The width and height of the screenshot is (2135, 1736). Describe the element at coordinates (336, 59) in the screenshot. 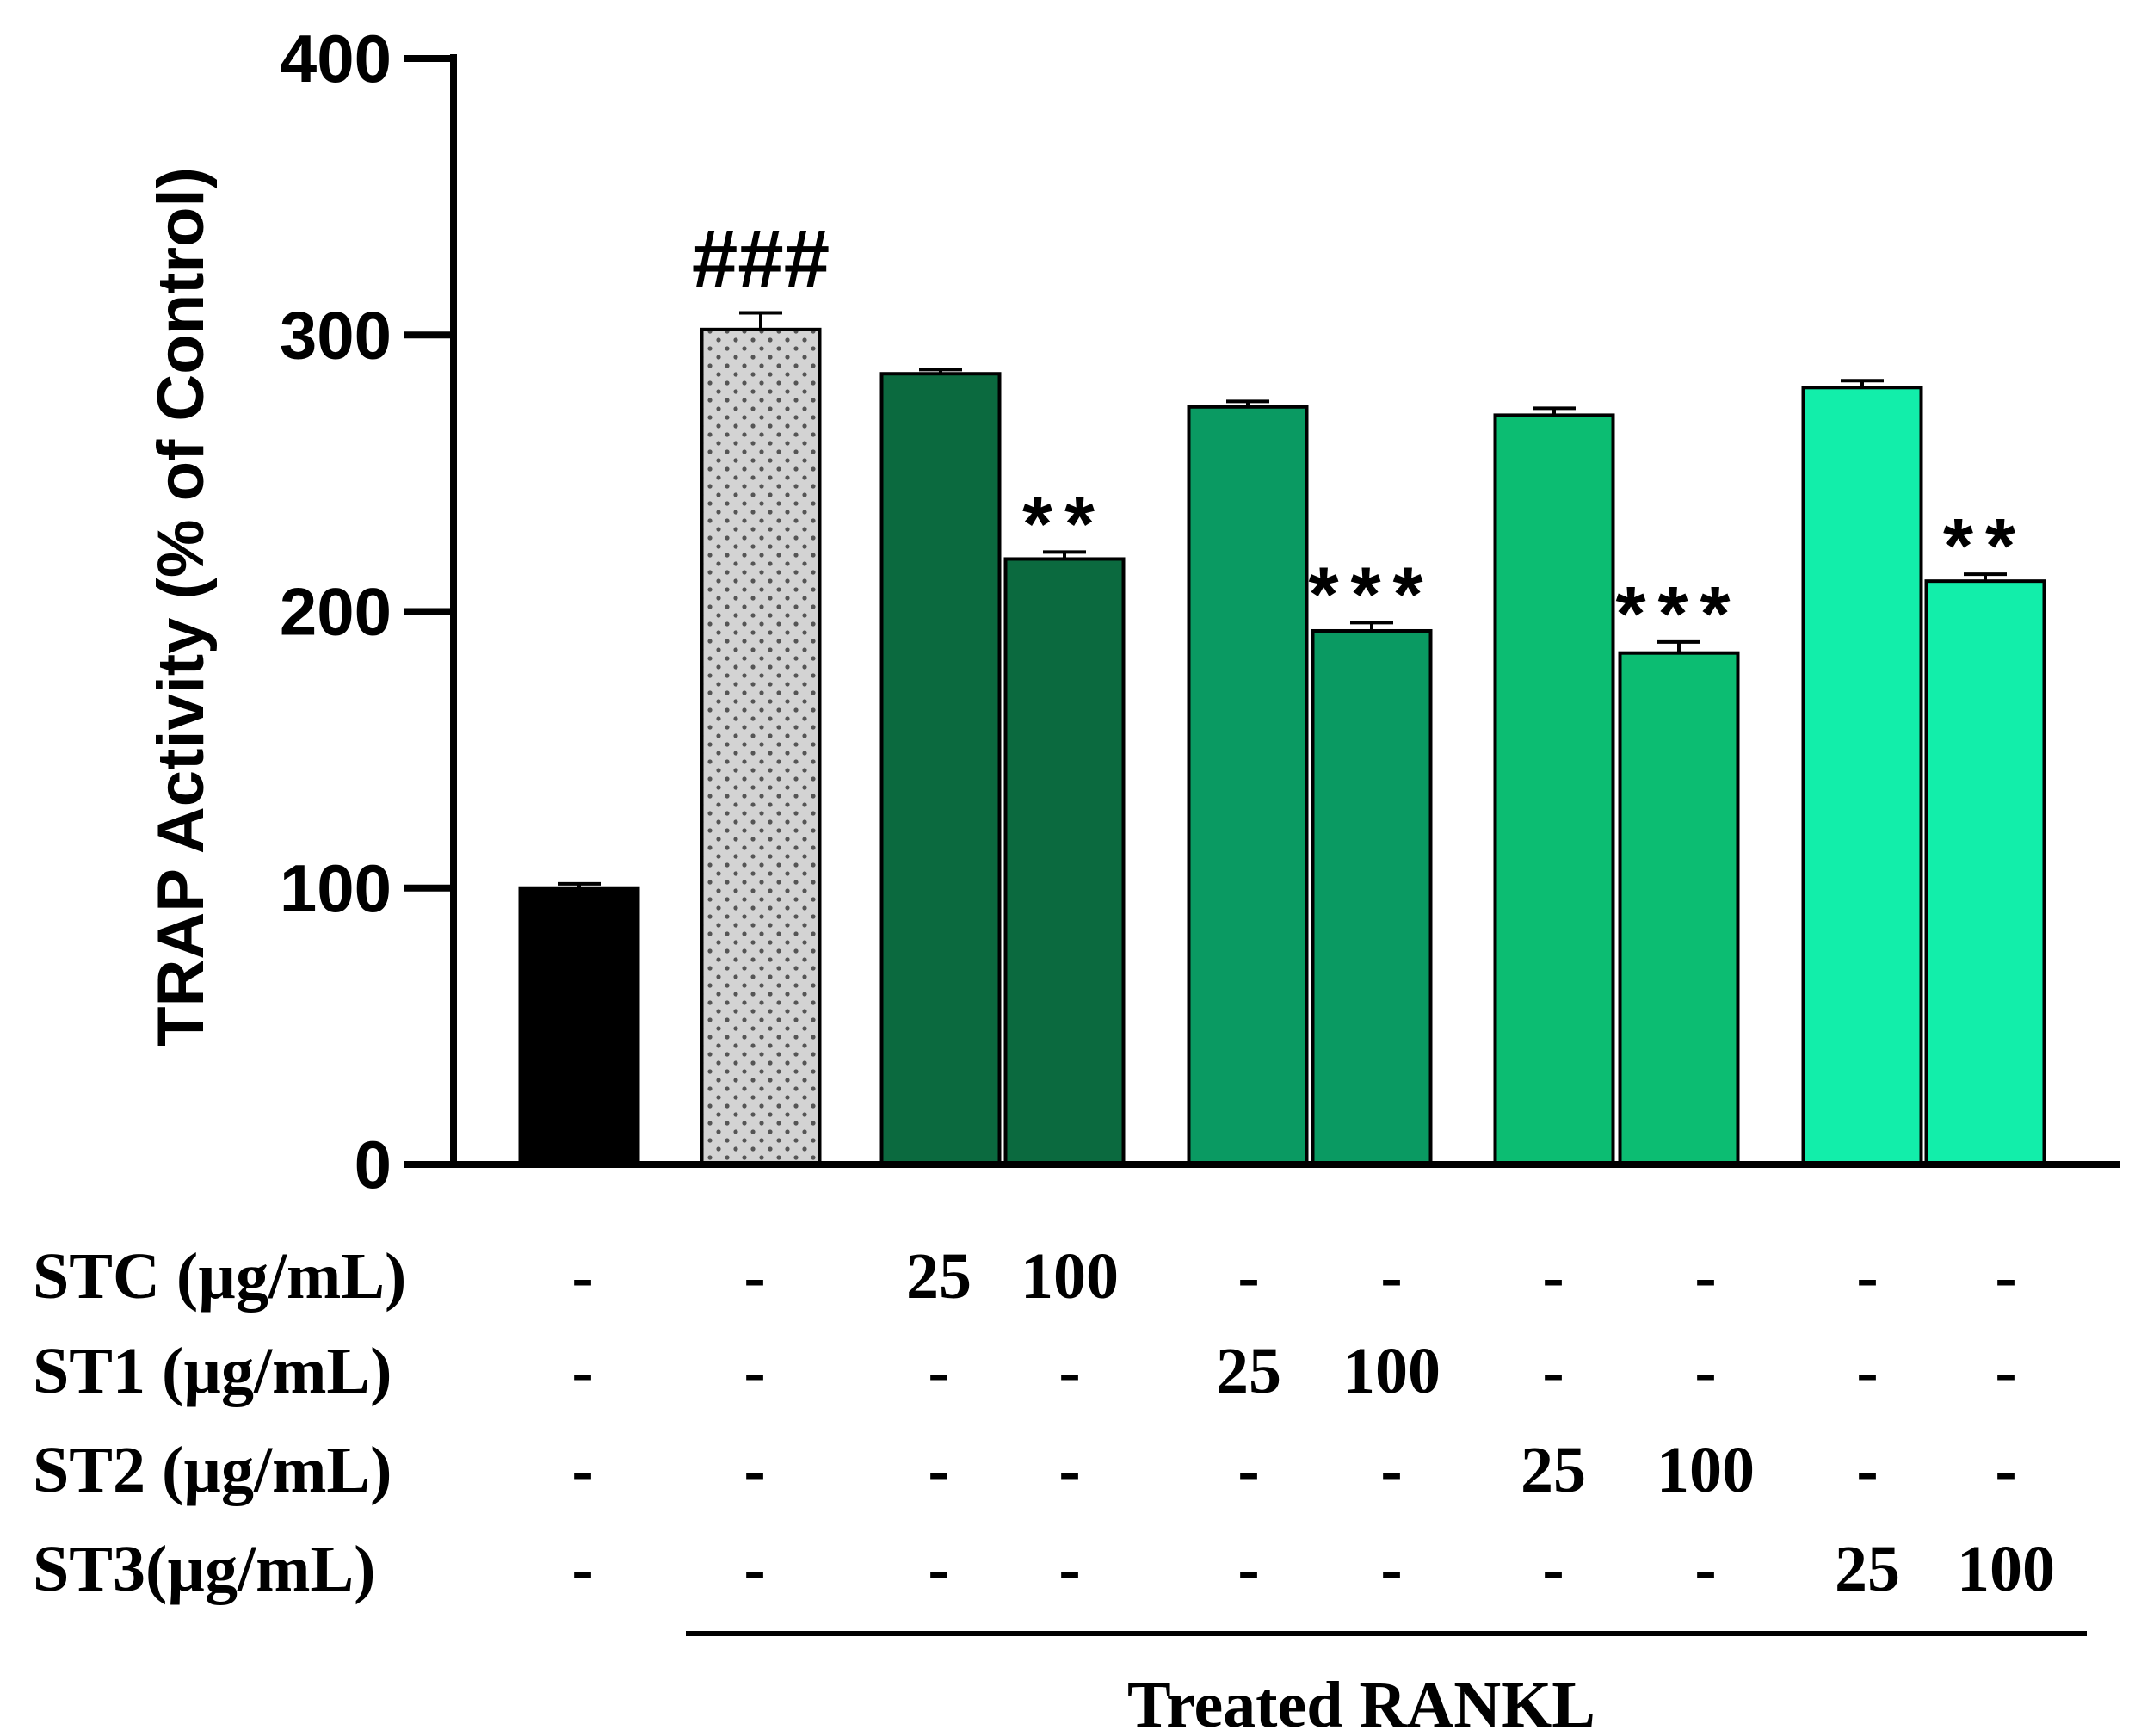

I see `y-tick-label: 400` at that location.